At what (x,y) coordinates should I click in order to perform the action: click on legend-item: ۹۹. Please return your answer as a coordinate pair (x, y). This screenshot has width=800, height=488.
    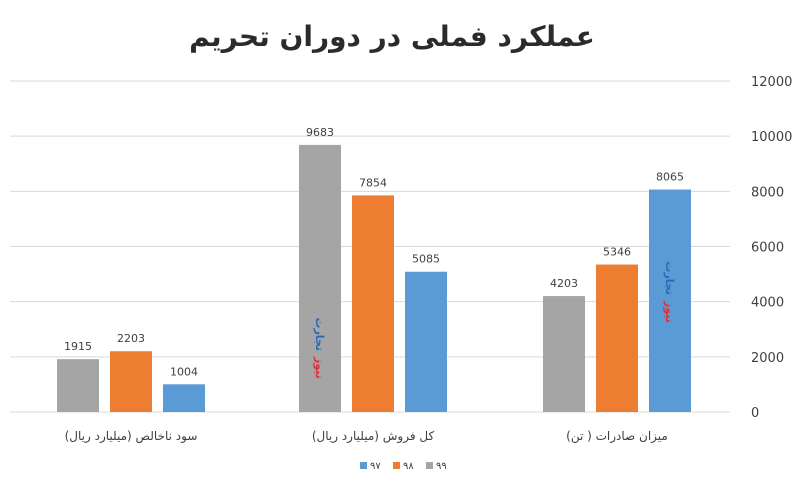
    Looking at the image, I should click on (436, 466).